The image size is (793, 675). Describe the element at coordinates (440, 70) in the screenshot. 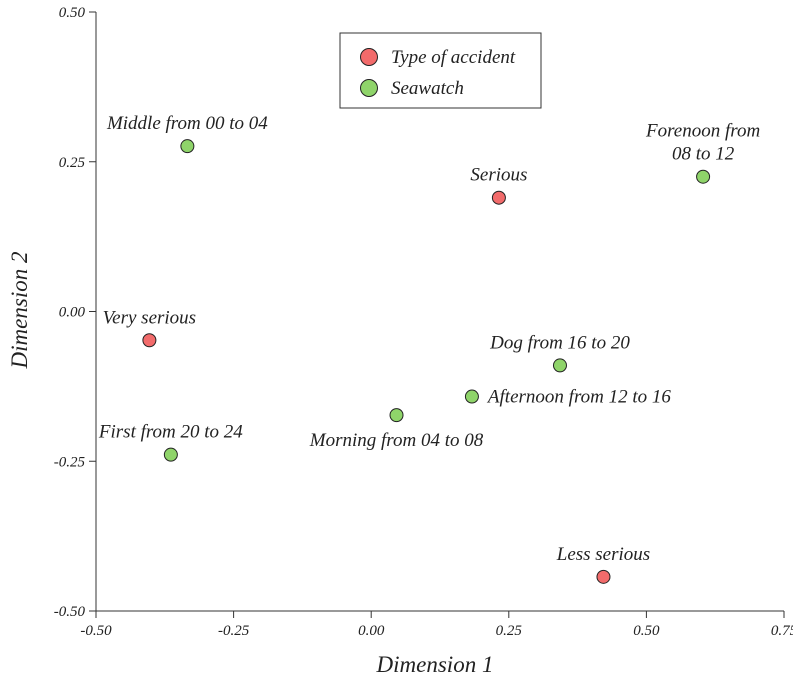

I see `legend: Type of accident Seawatch` at that location.